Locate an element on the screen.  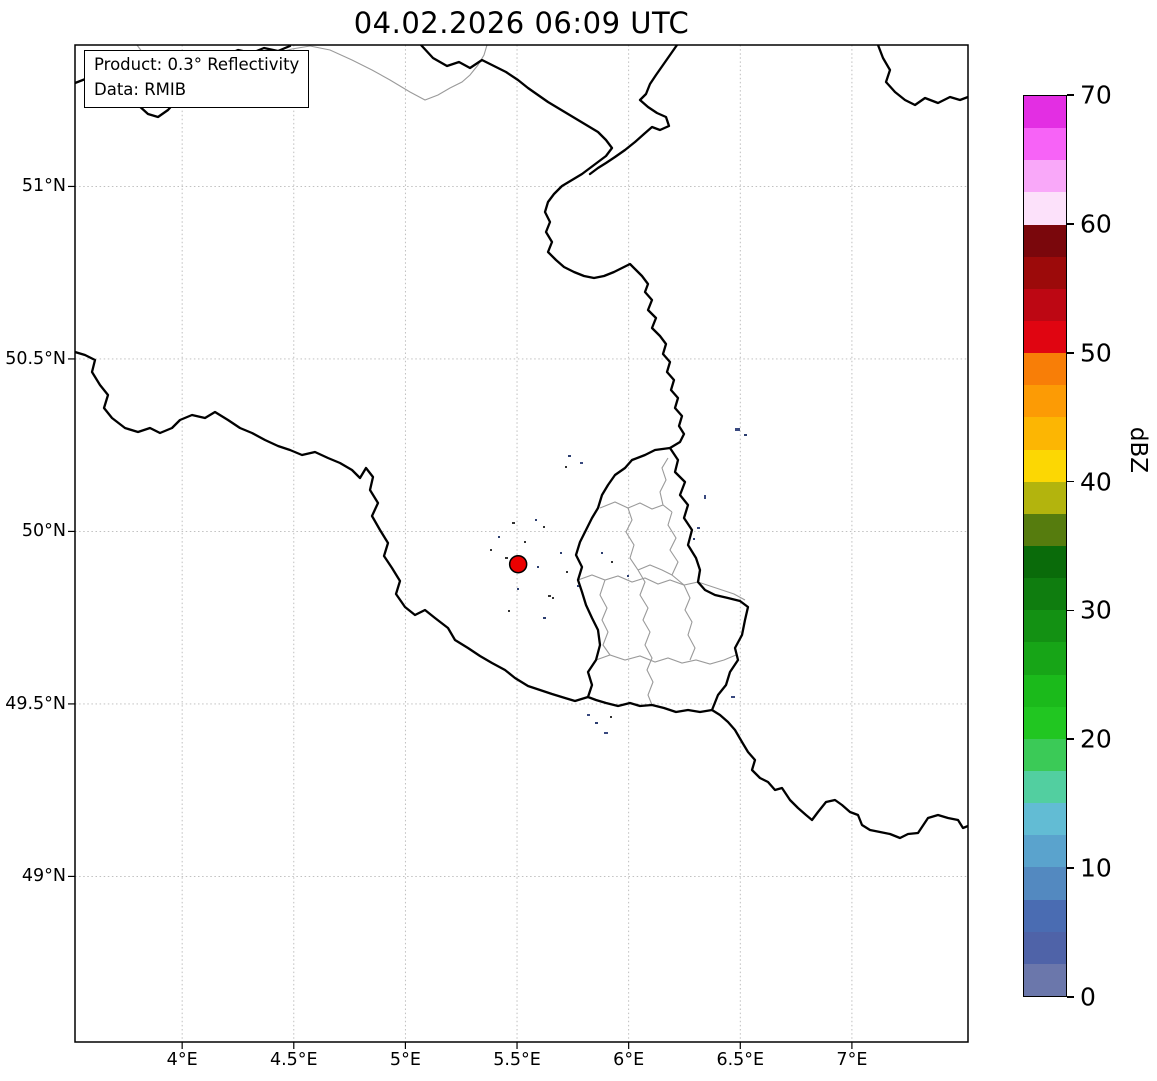
y-tick-label: 50.5°N is located at coordinates (35, 358).